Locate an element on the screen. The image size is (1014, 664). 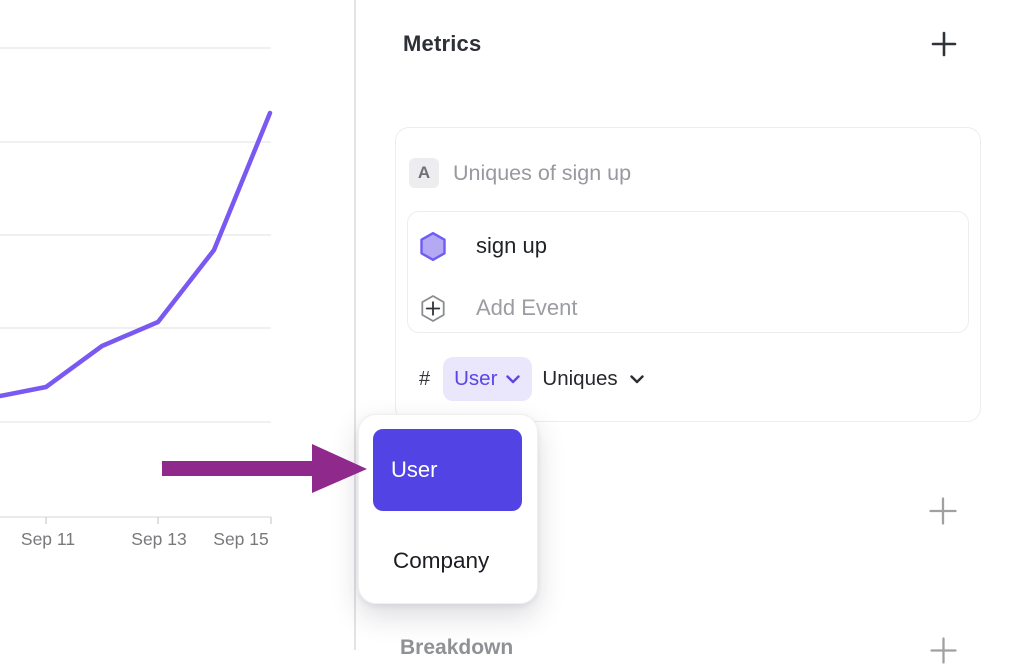
aggregation-select: Uniques is located at coordinates (593, 379).